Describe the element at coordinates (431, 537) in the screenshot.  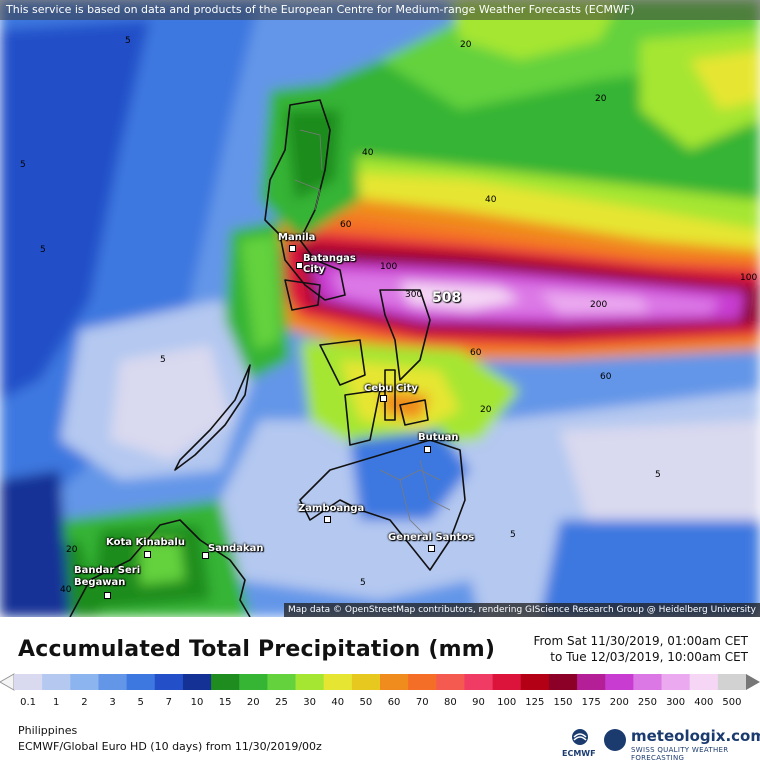
I see `city-label-general-santos: General Santos` at that location.